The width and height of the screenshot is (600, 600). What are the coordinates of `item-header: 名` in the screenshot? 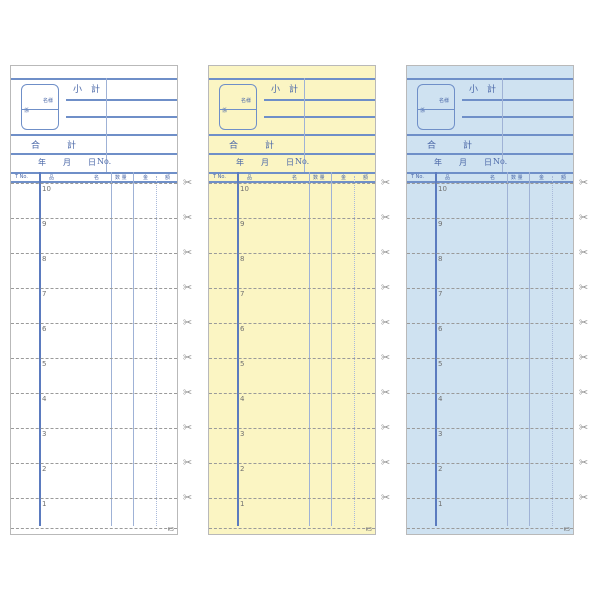 It's located at (493, 178).